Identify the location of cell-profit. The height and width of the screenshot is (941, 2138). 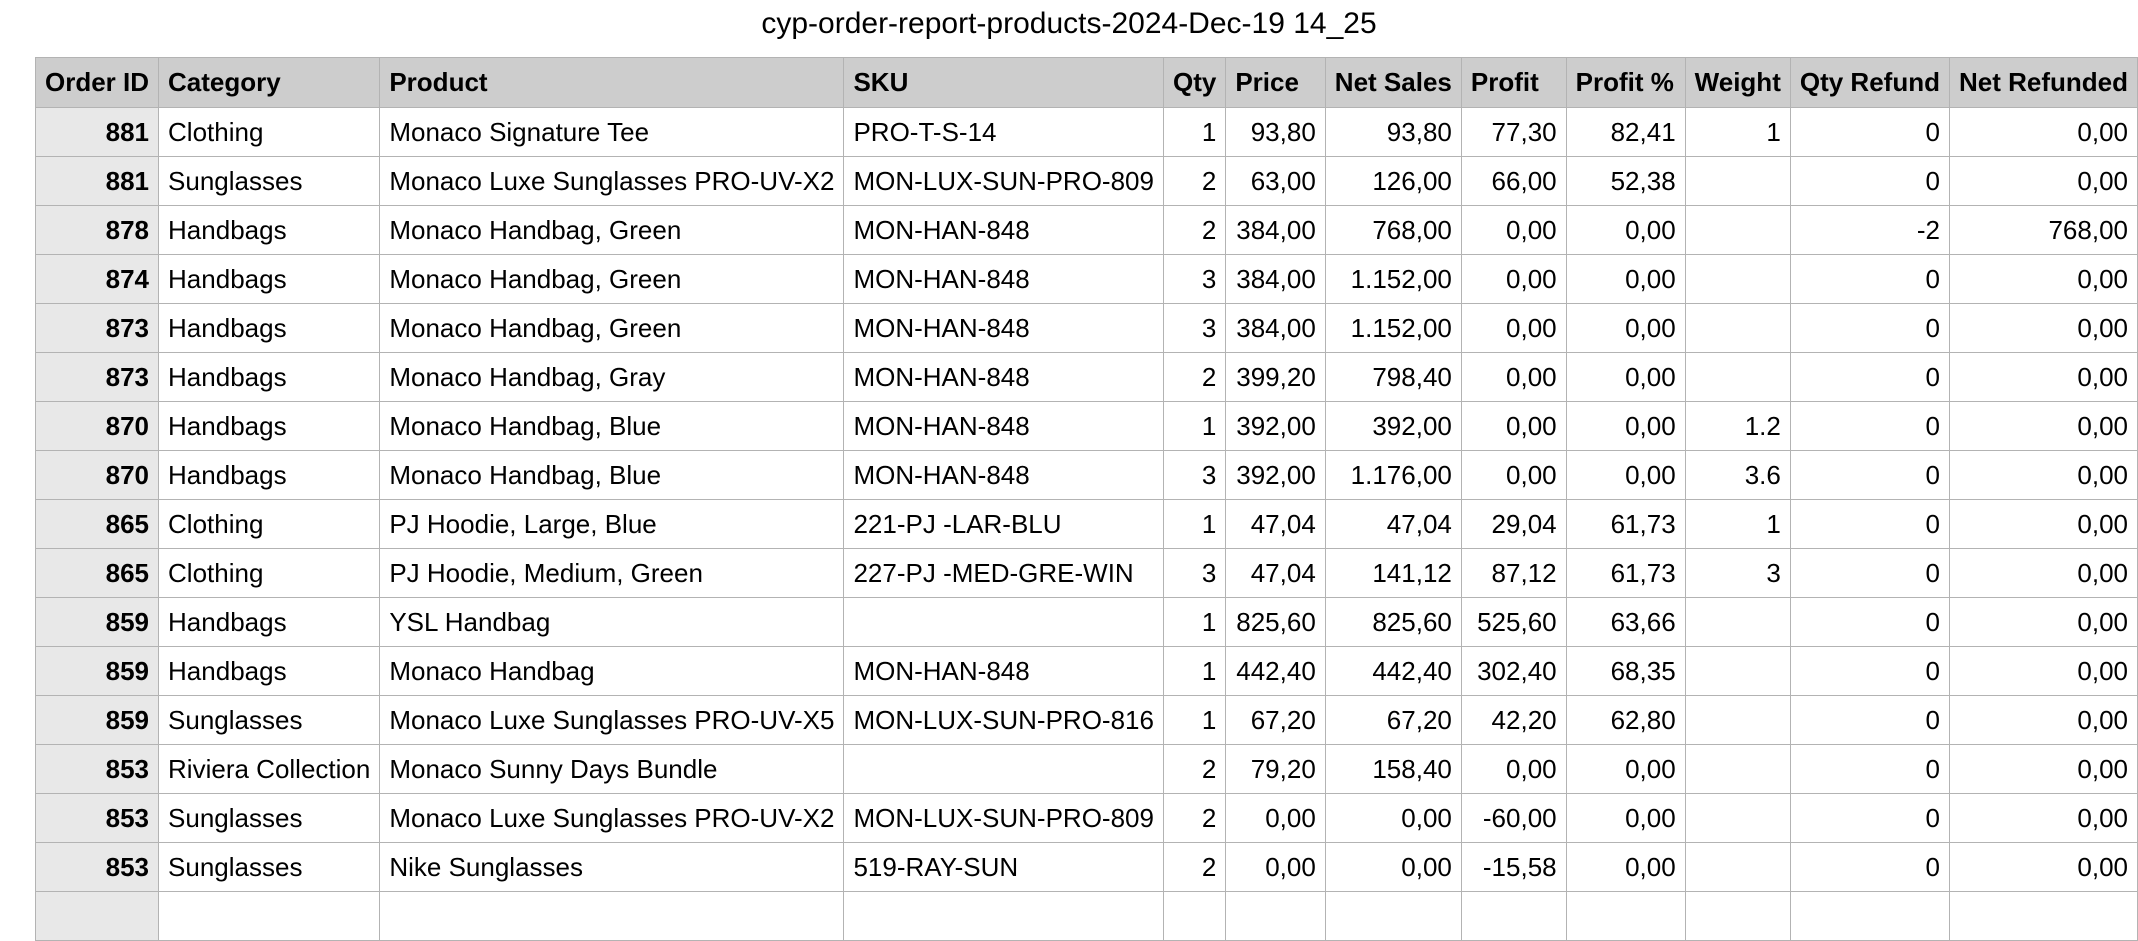
(1513, 916).